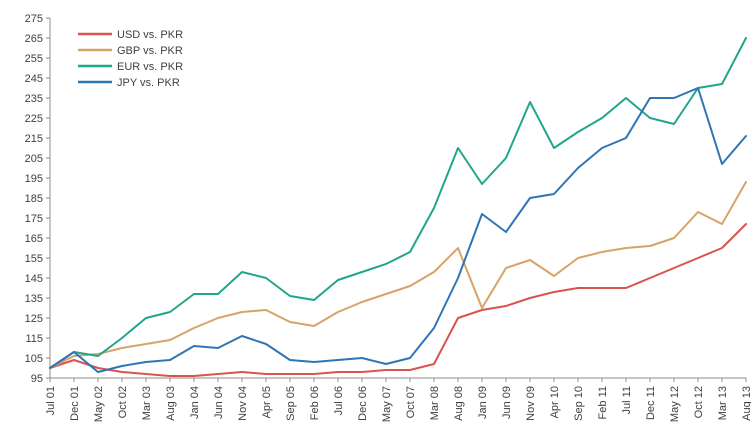 The image size is (751, 434). I want to click on x-tick-label: Mar 13, so click(723, 403).